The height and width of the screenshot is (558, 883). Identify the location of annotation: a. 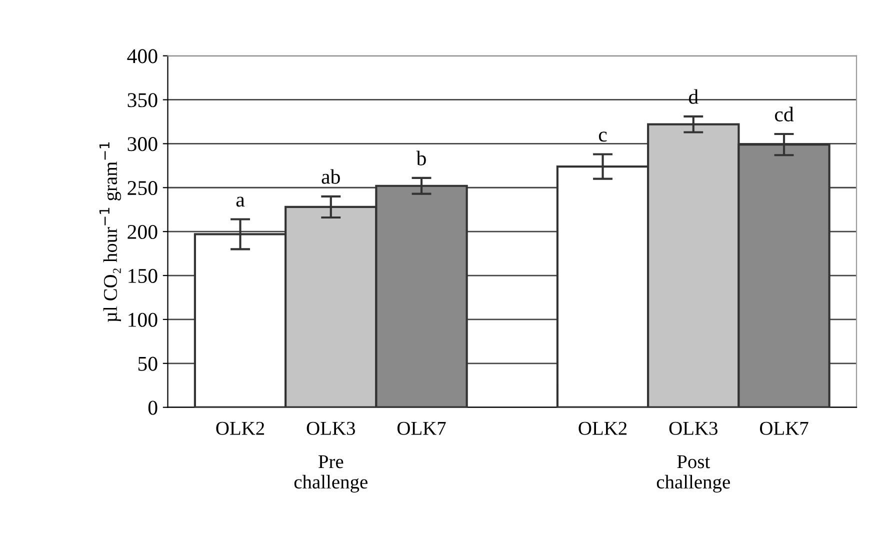
(240, 201).